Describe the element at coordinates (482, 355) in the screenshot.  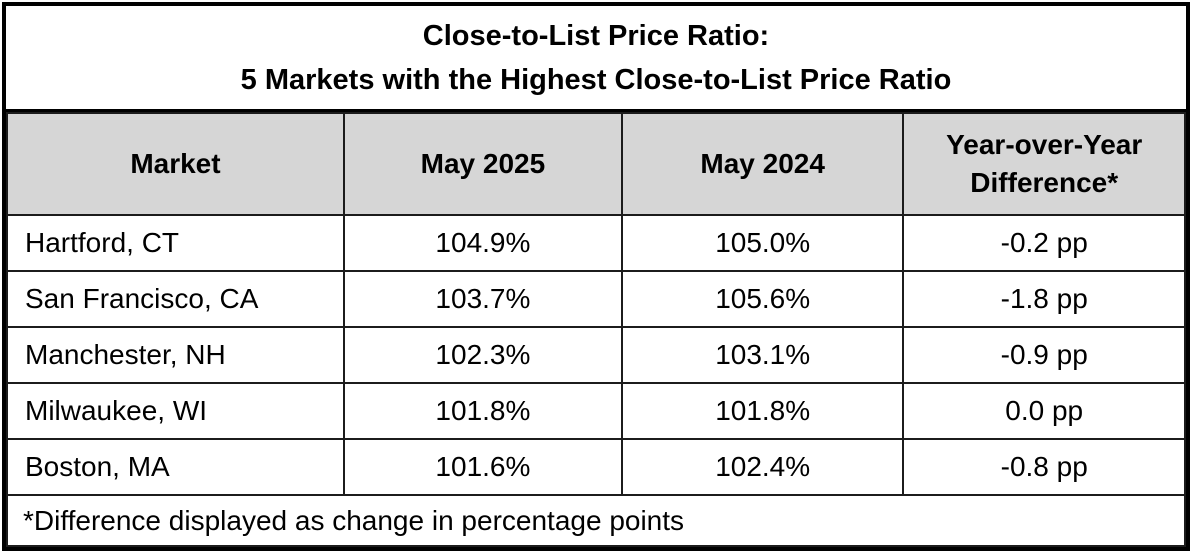
I see `cell-may-2025: 102.3%` at that location.